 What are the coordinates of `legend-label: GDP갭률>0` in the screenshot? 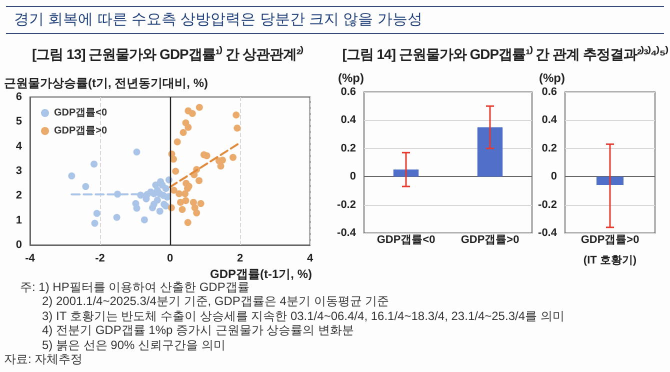 It's located at (81, 131).